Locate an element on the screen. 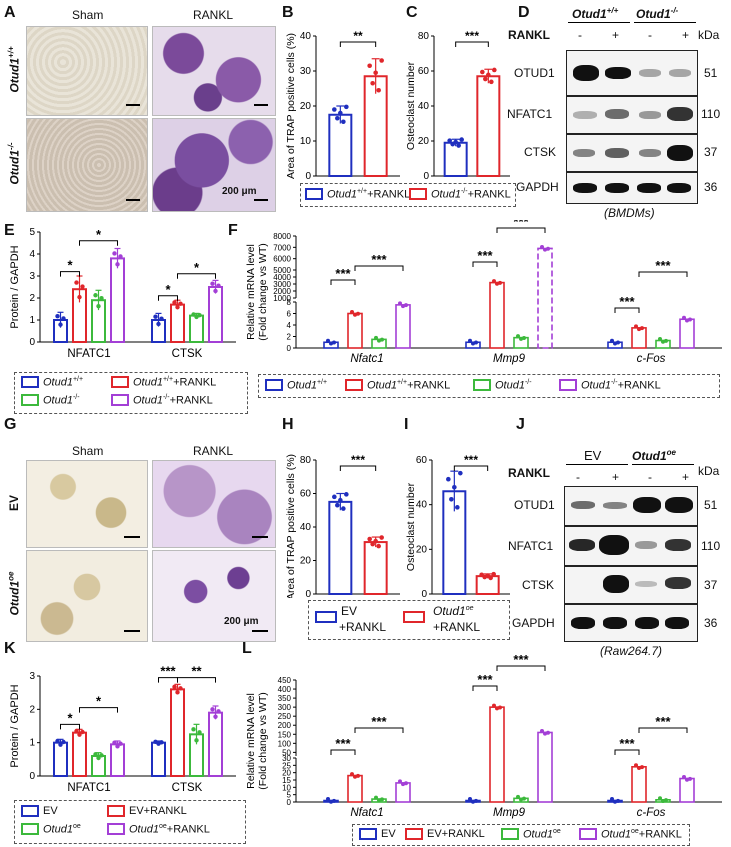 This screenshot has width=731, height=847. d-rankl: RANKL is located at coordinates (529, 35).